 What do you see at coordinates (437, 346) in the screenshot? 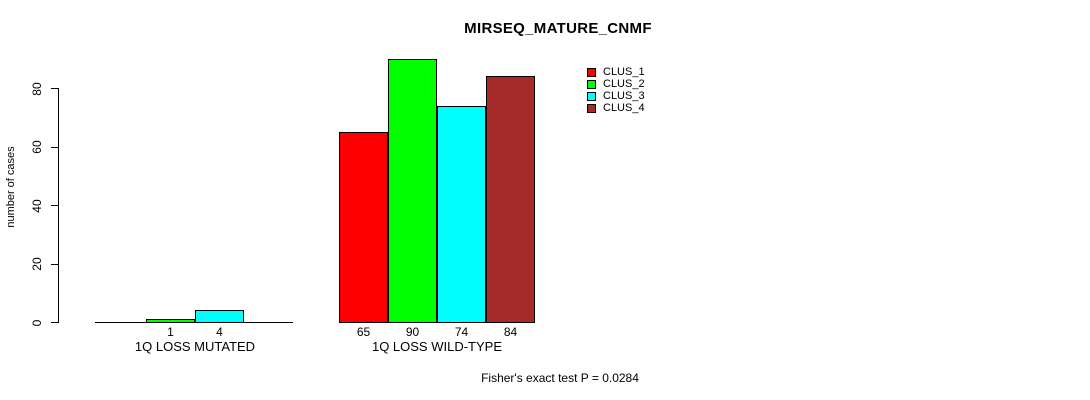
I see `x-group-label: 1Q LOSS WILD-TYPE` at bounding box center [437, 346].